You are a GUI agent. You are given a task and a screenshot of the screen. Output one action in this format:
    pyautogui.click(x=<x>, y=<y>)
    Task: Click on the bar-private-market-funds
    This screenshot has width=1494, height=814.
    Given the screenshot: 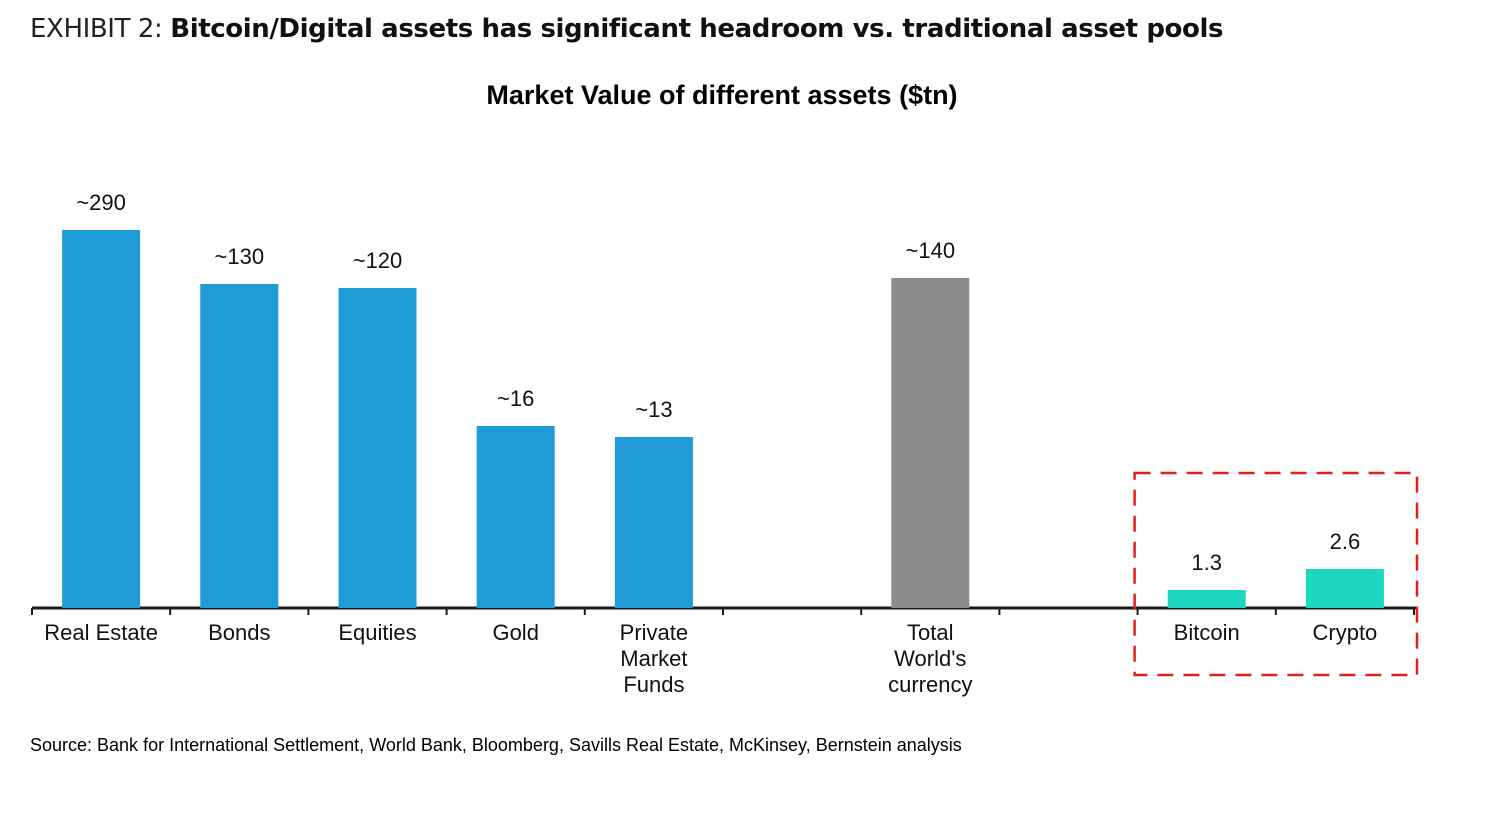 What is the action you would take?
    pyautogui.click(x=653, y=522)
    